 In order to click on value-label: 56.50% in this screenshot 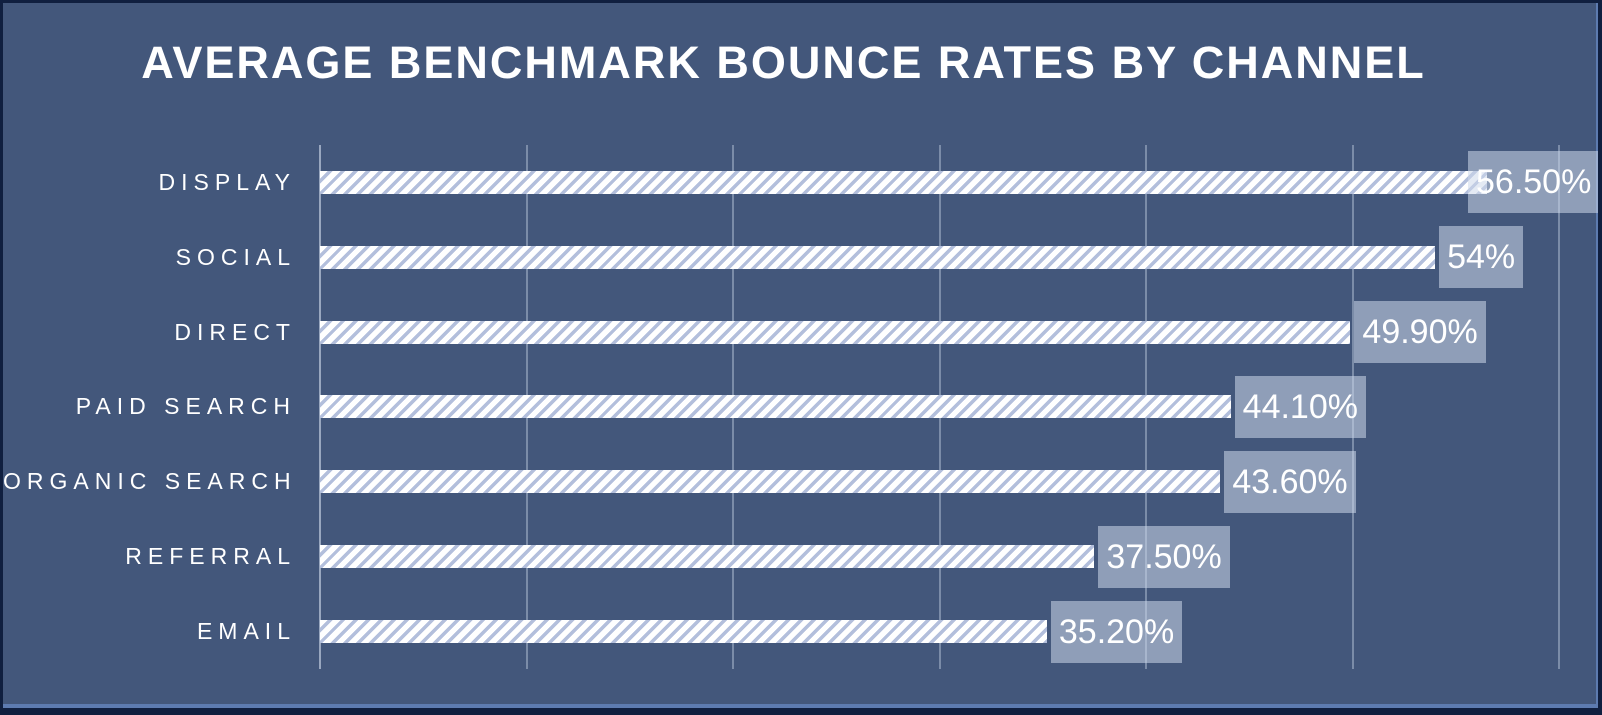, I will do `click(1533, 182)`.